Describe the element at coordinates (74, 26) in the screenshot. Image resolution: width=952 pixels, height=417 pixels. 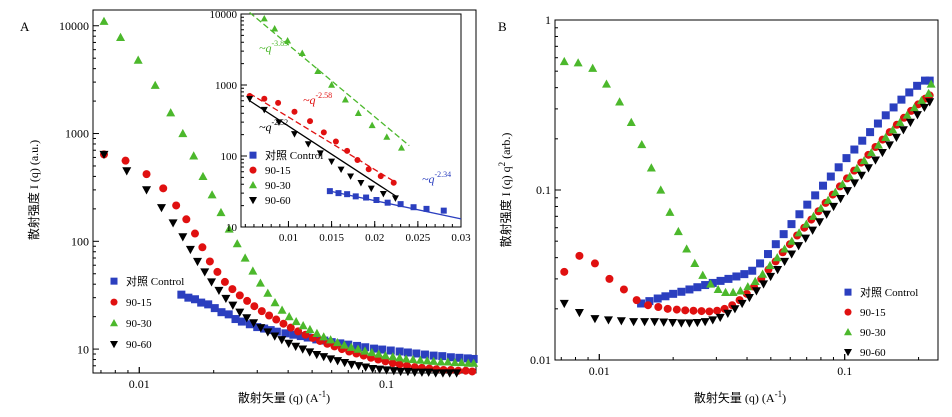
I see `panel-a-y-tick-label: 10000` at that location.